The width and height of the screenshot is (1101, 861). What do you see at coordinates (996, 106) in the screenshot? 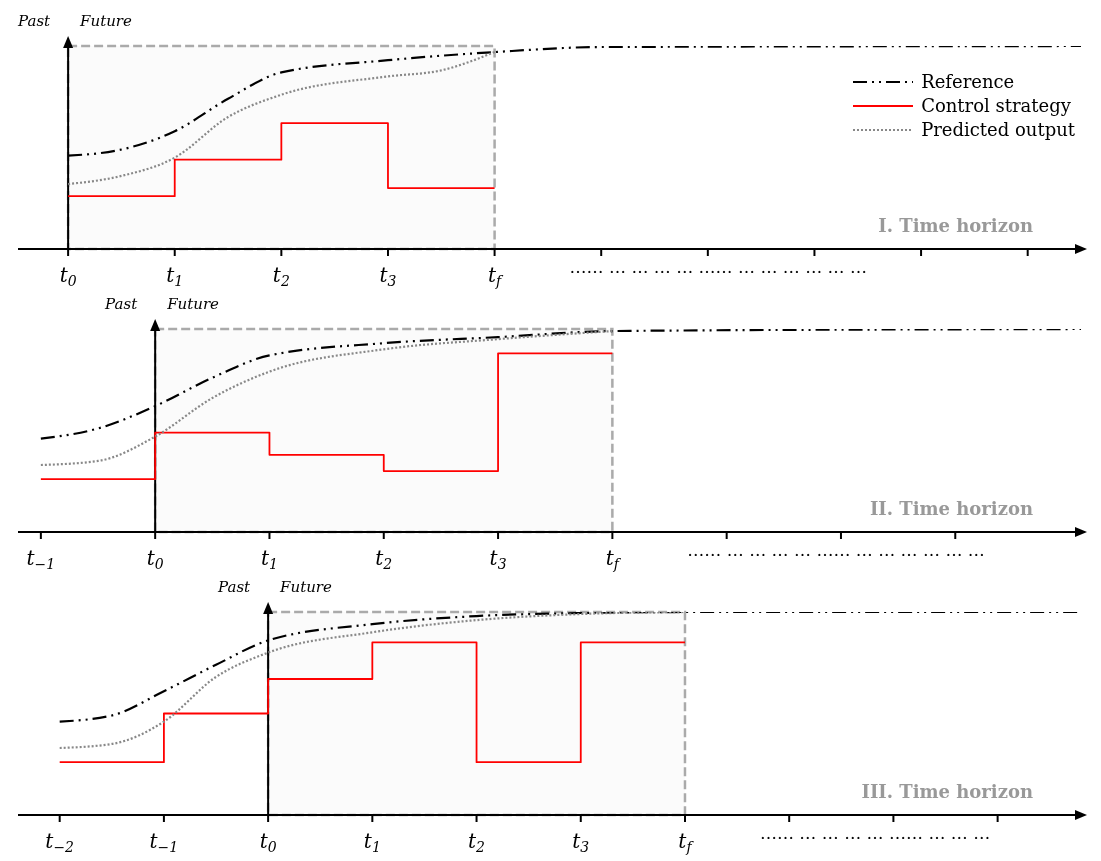
I see `legend-label: Control strategy` at bounding box center [996, 106].